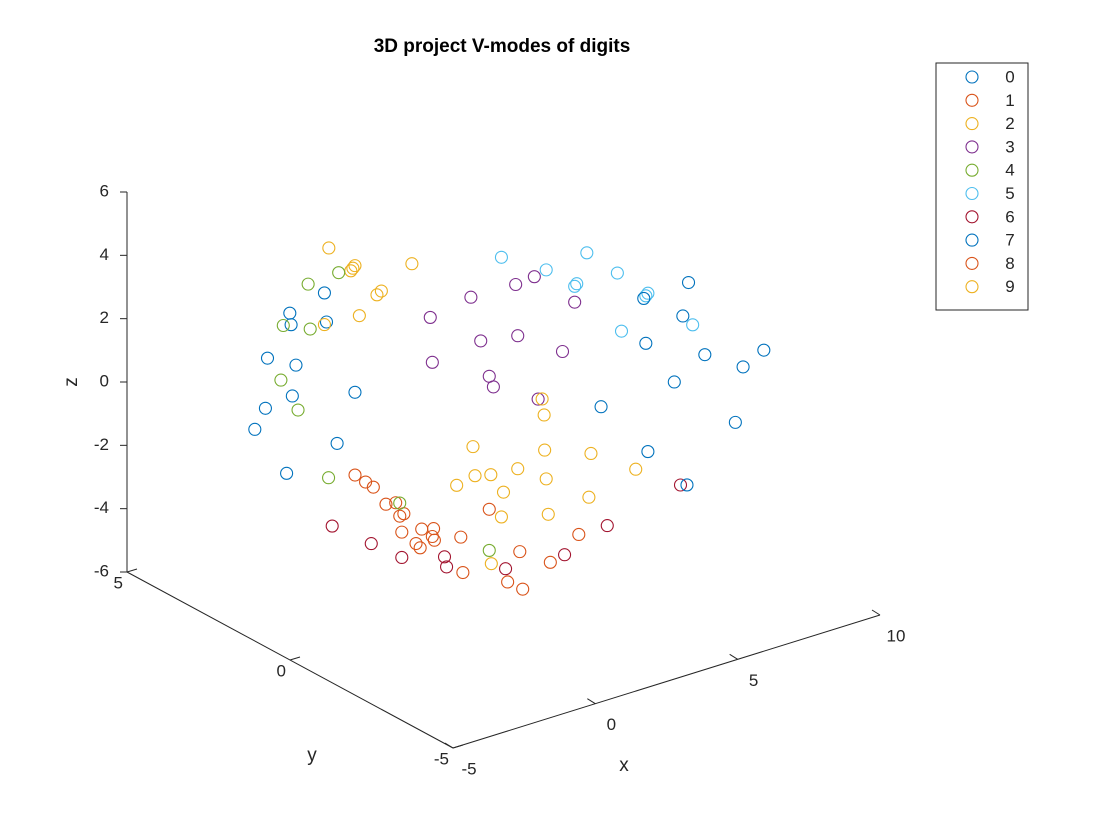 Image resolution: width=1120 pixels, height=840 pixels. What do you see at coordinates (104, 380) in the screenshot?
I see `z-tick-label: 0` at bounding box center [104, 380].